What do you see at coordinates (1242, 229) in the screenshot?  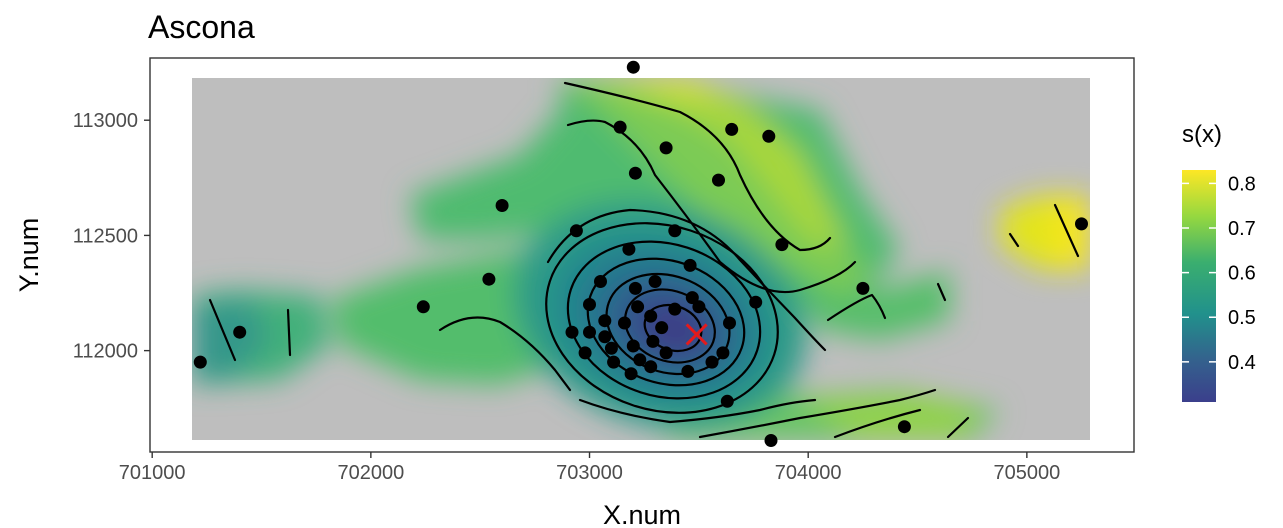 I see `legend-tick-label: 0.7` at bounding box center [1242, 229].